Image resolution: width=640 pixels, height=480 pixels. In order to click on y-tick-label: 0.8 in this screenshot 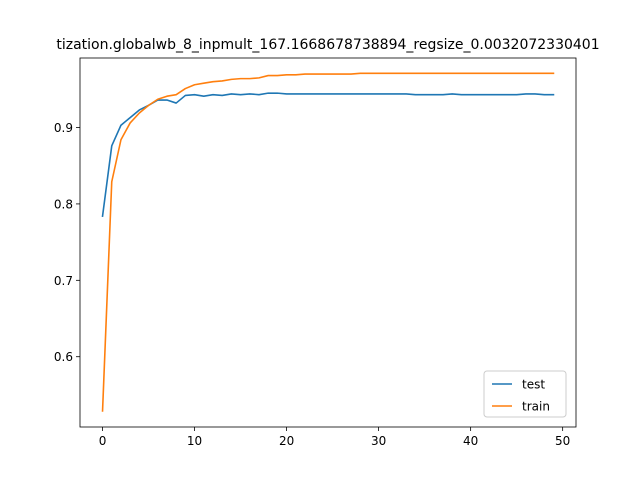, I will do `click(63, 204)`.